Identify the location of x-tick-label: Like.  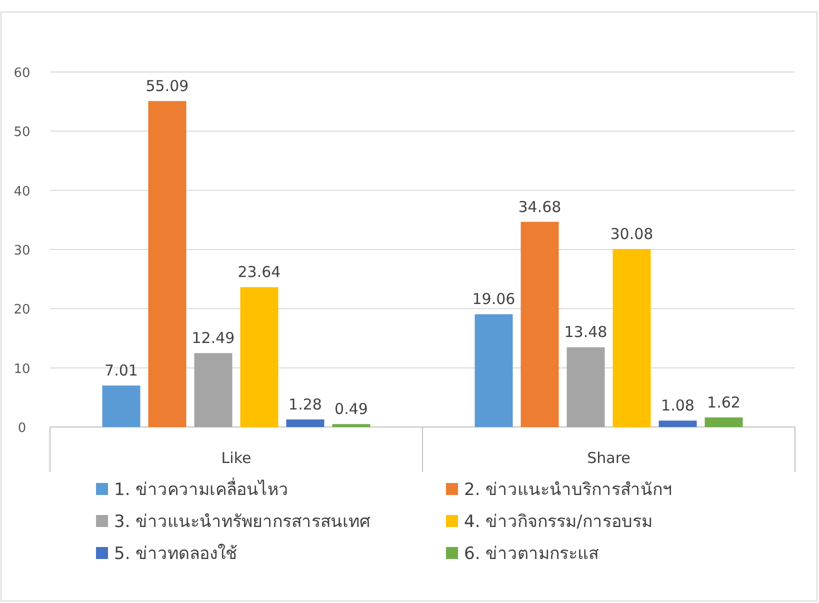
(236, 458).